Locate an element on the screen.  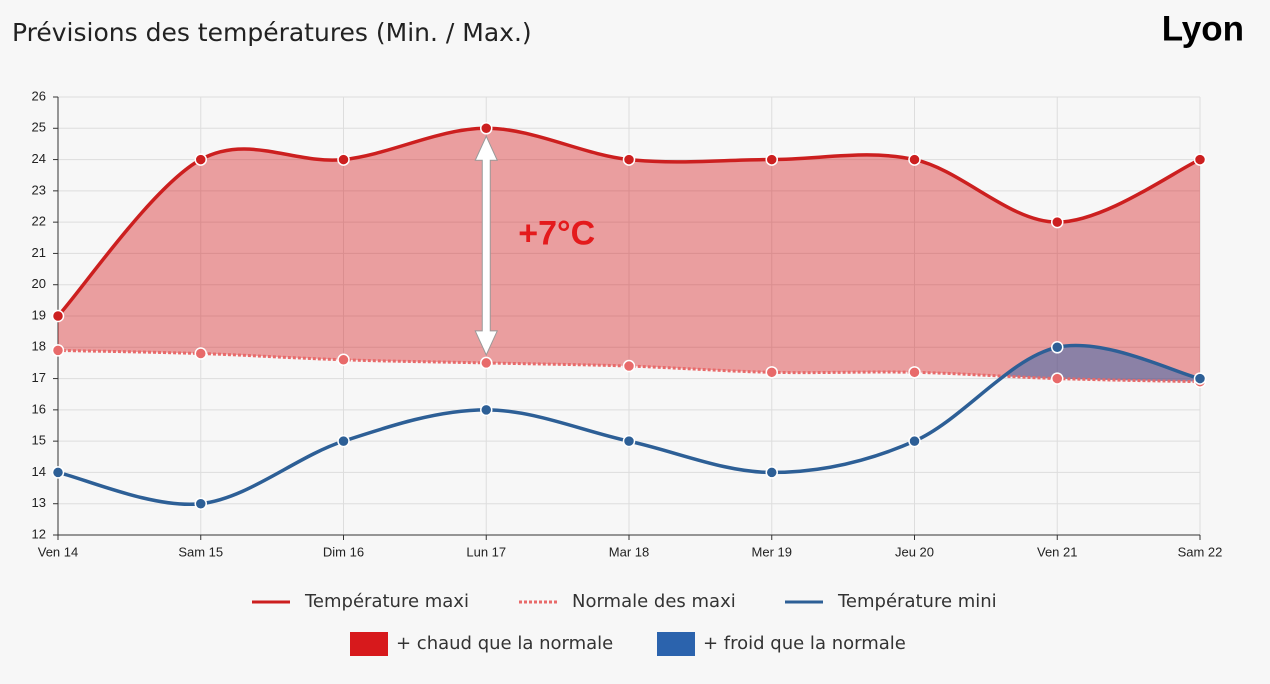
x-tick-label: Sam 22 is located at coordinates (1200, 551).